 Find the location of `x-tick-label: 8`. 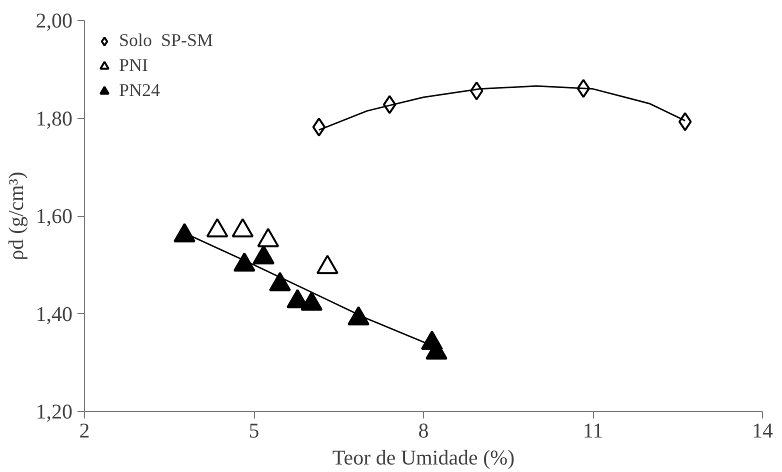

x-tick-label: 8 is located at coordinates (423, 430).